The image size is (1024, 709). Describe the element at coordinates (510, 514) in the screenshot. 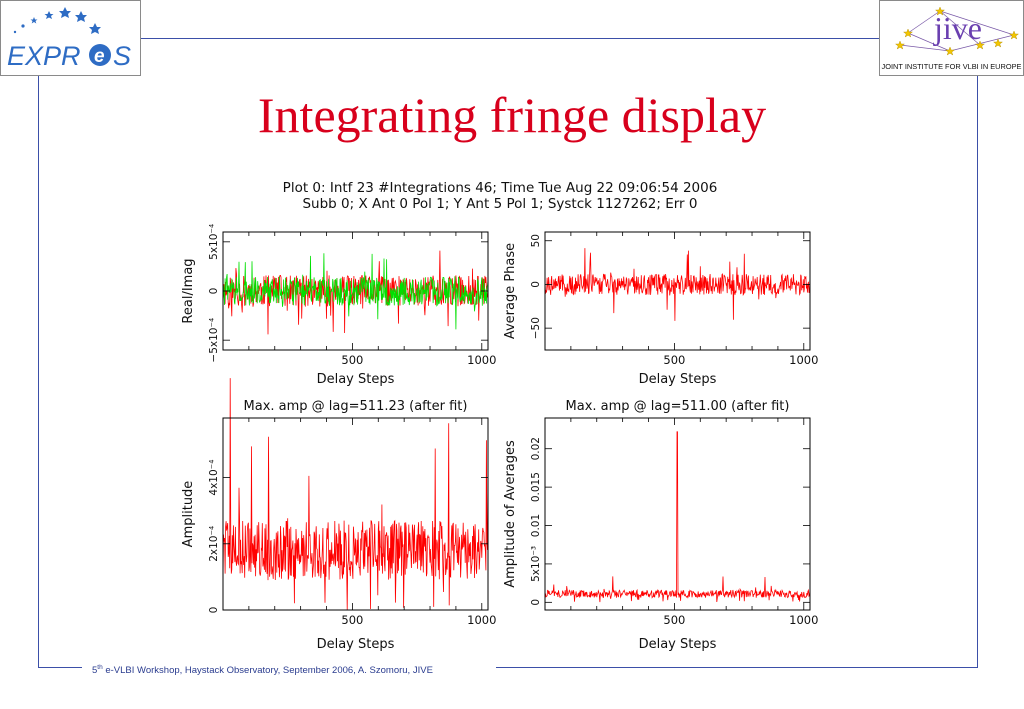

I see `y-axis-label: Amplitude of Averages` at that location.